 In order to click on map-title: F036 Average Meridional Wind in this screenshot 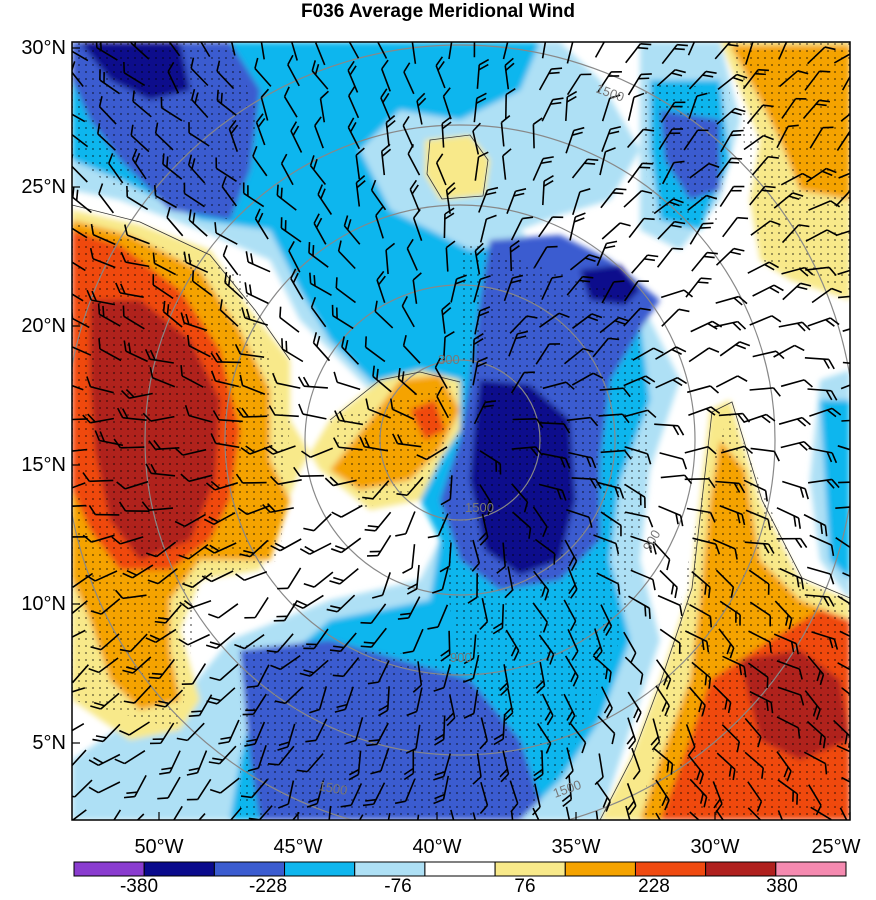, I will do `click(438, 11)`.